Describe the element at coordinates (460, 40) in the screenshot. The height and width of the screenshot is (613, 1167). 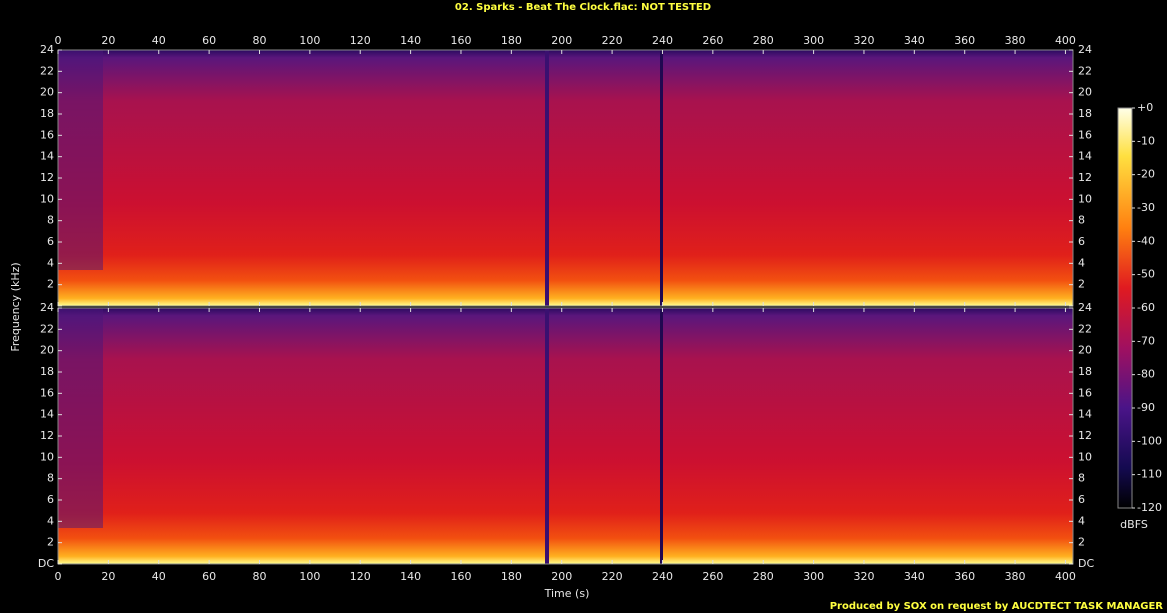
I see `x-tick-label: 160` at that location.